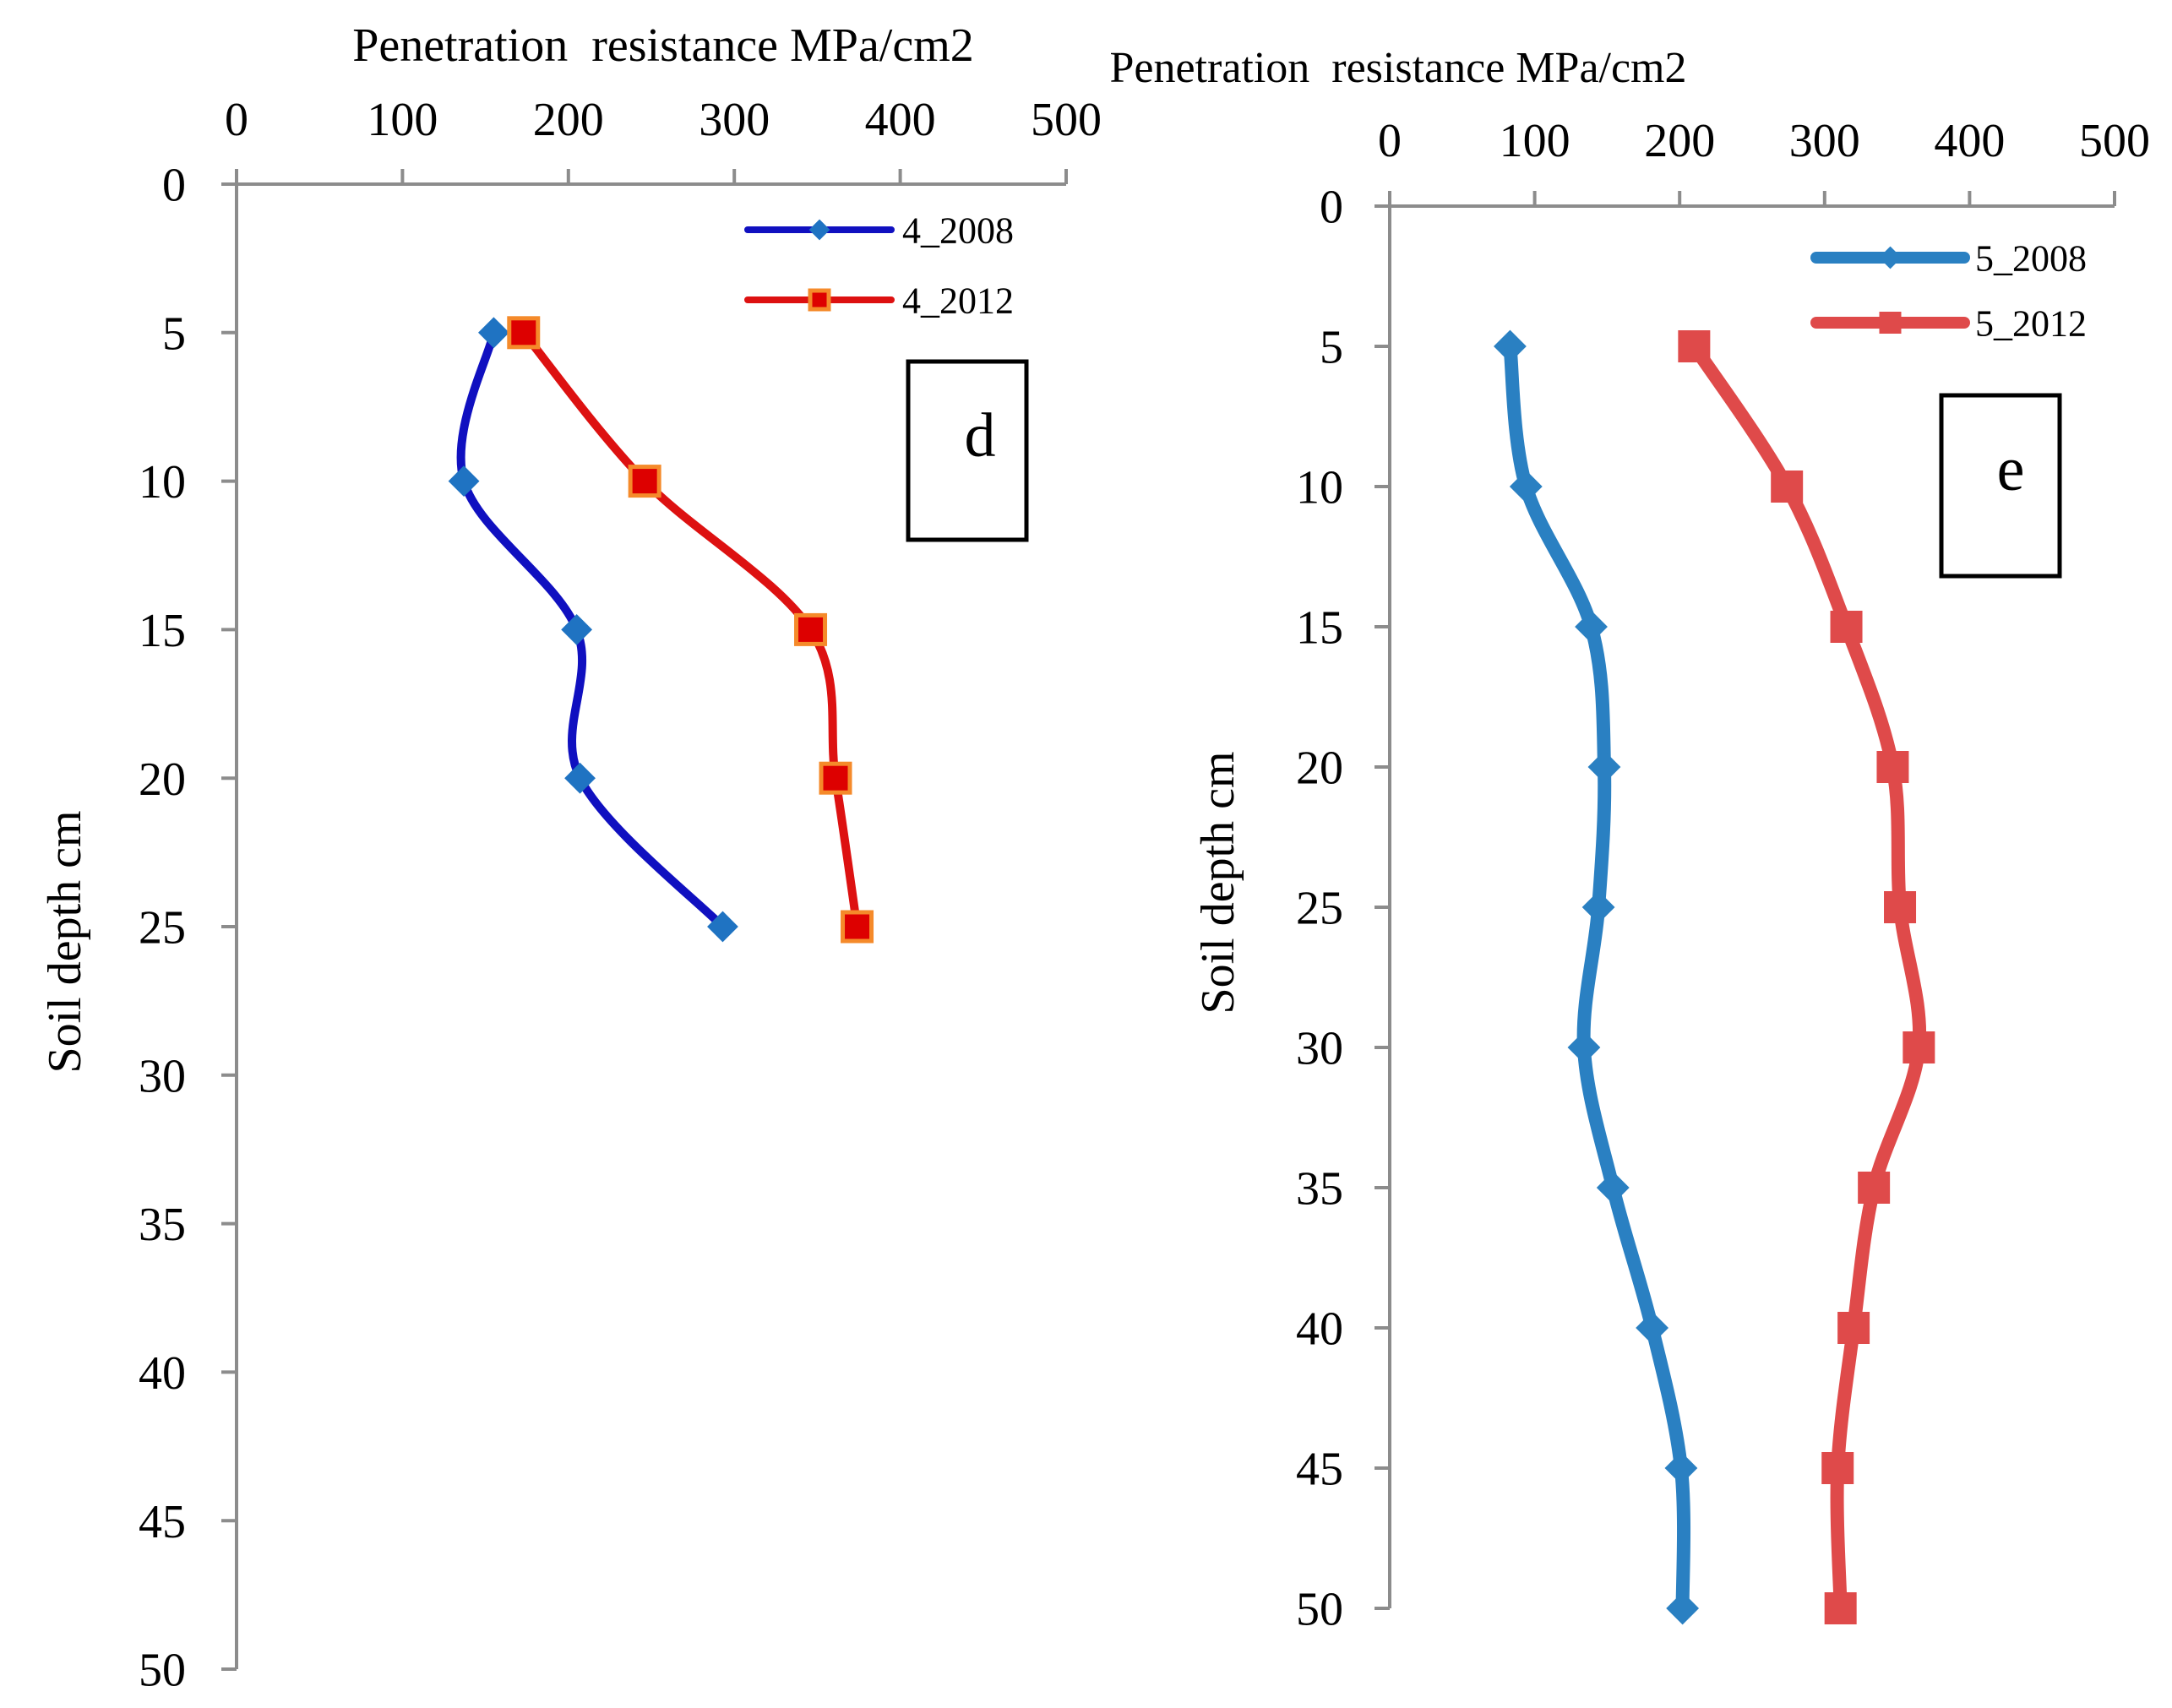 The image size is (2172, 1708). What do you see at coordinates (2031, 258) in the screenshot?
I see `legend-label: 5_2008` at bounding box center [2031, 258].